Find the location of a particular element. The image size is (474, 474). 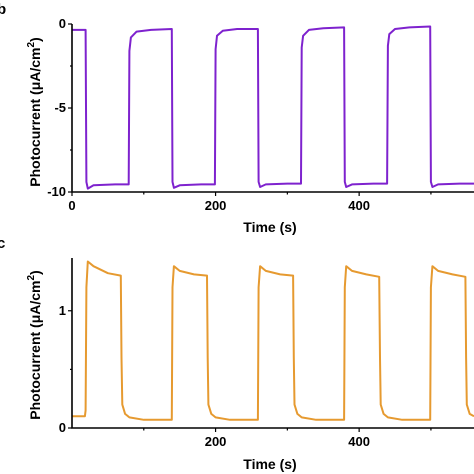

y-tick-label: 1 is located at coordinates (62, 310).